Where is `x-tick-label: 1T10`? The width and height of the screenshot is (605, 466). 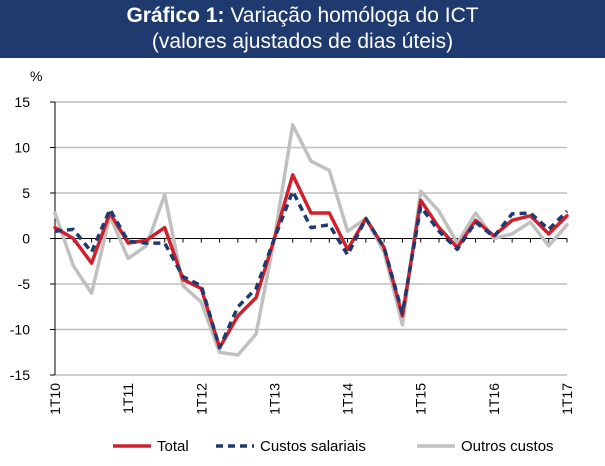
x-tick-label: 1T10 is located at coordinates (55, 399).